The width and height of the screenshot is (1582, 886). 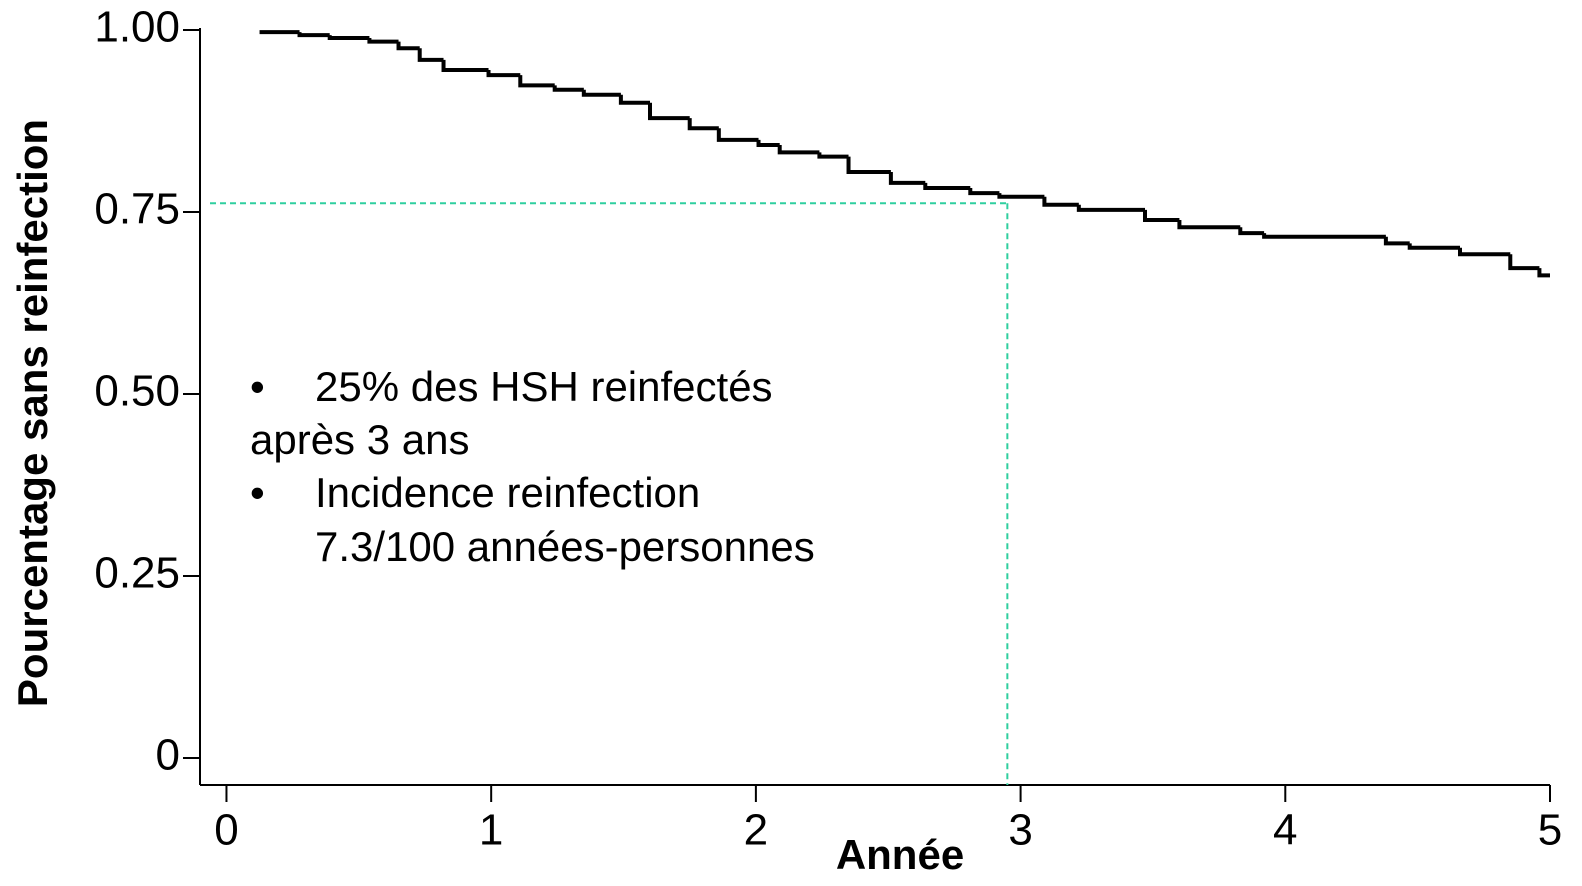 What do you see at coordinates (1550, 830) in the screenshot?
I see `x-tick-label: 5` at bounding box center [1550, 830].